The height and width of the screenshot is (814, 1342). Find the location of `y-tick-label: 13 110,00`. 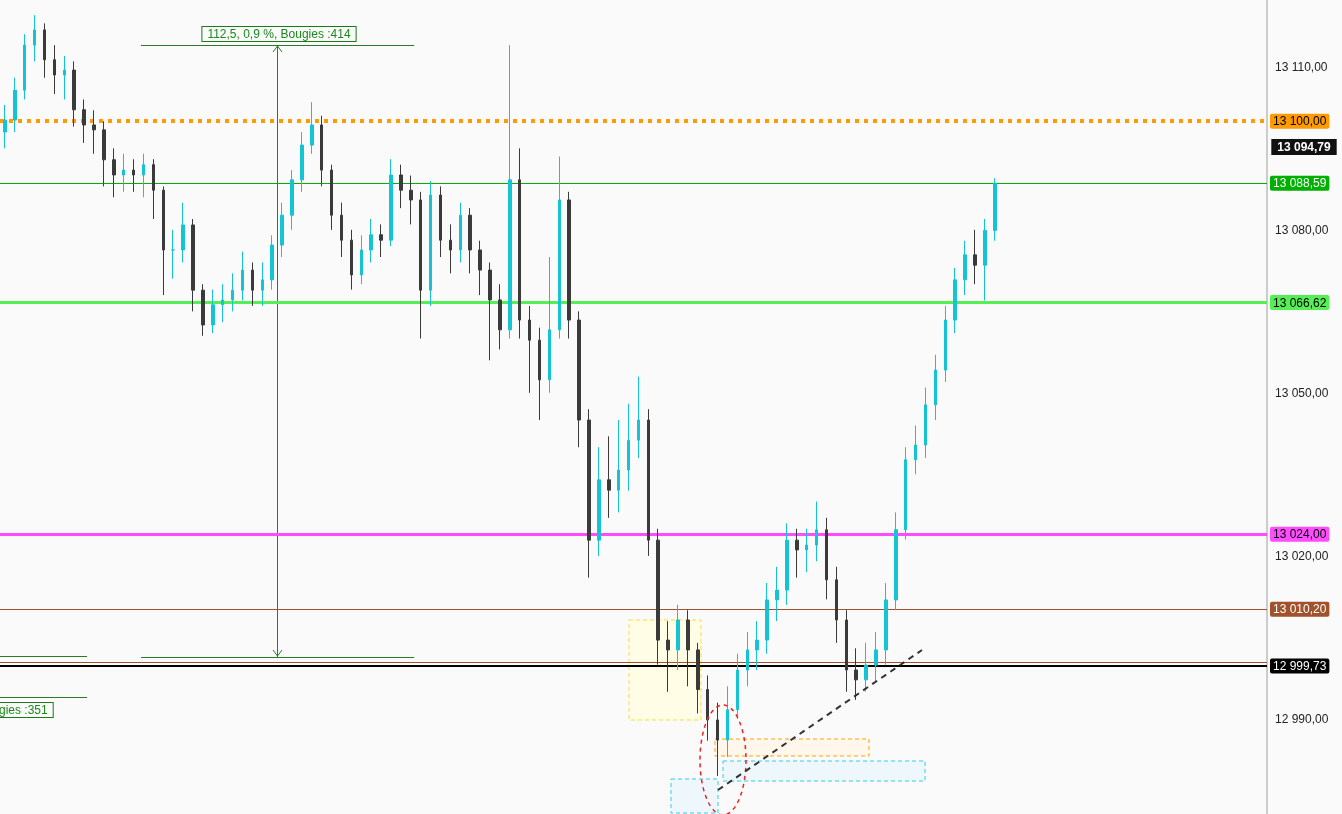

y-tick-label: 13 110,00 is located at coordinates (1301, 66).